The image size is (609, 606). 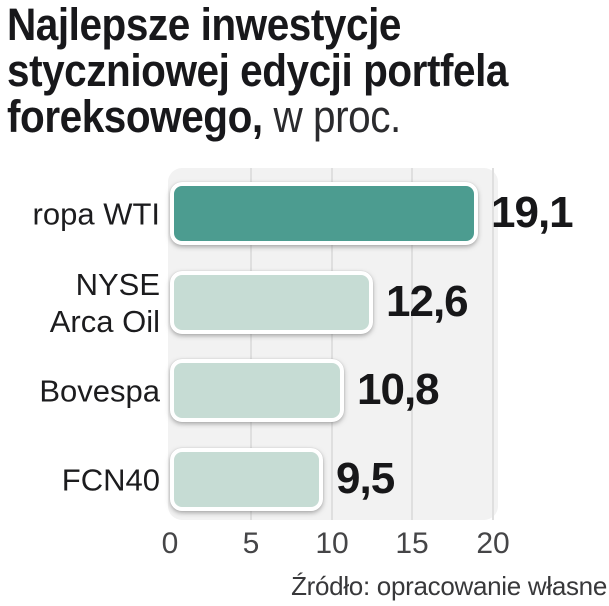 I want to click on chart-unit-label: w proc., so click(x=331, y=116).